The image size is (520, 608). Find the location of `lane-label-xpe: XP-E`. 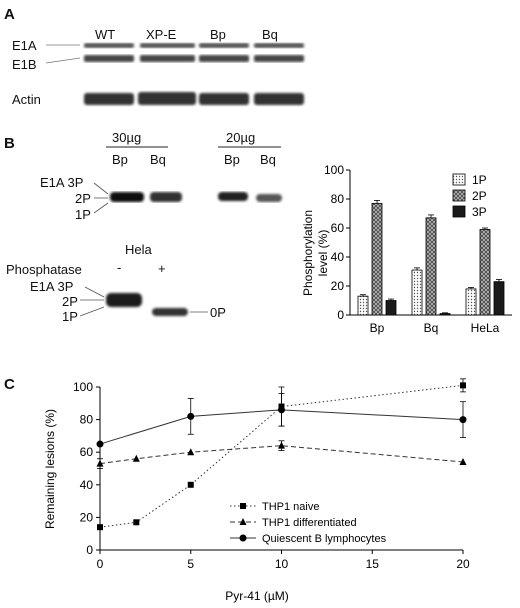

lane-label-xpe: XP-E is located at coordinates (161, 34).